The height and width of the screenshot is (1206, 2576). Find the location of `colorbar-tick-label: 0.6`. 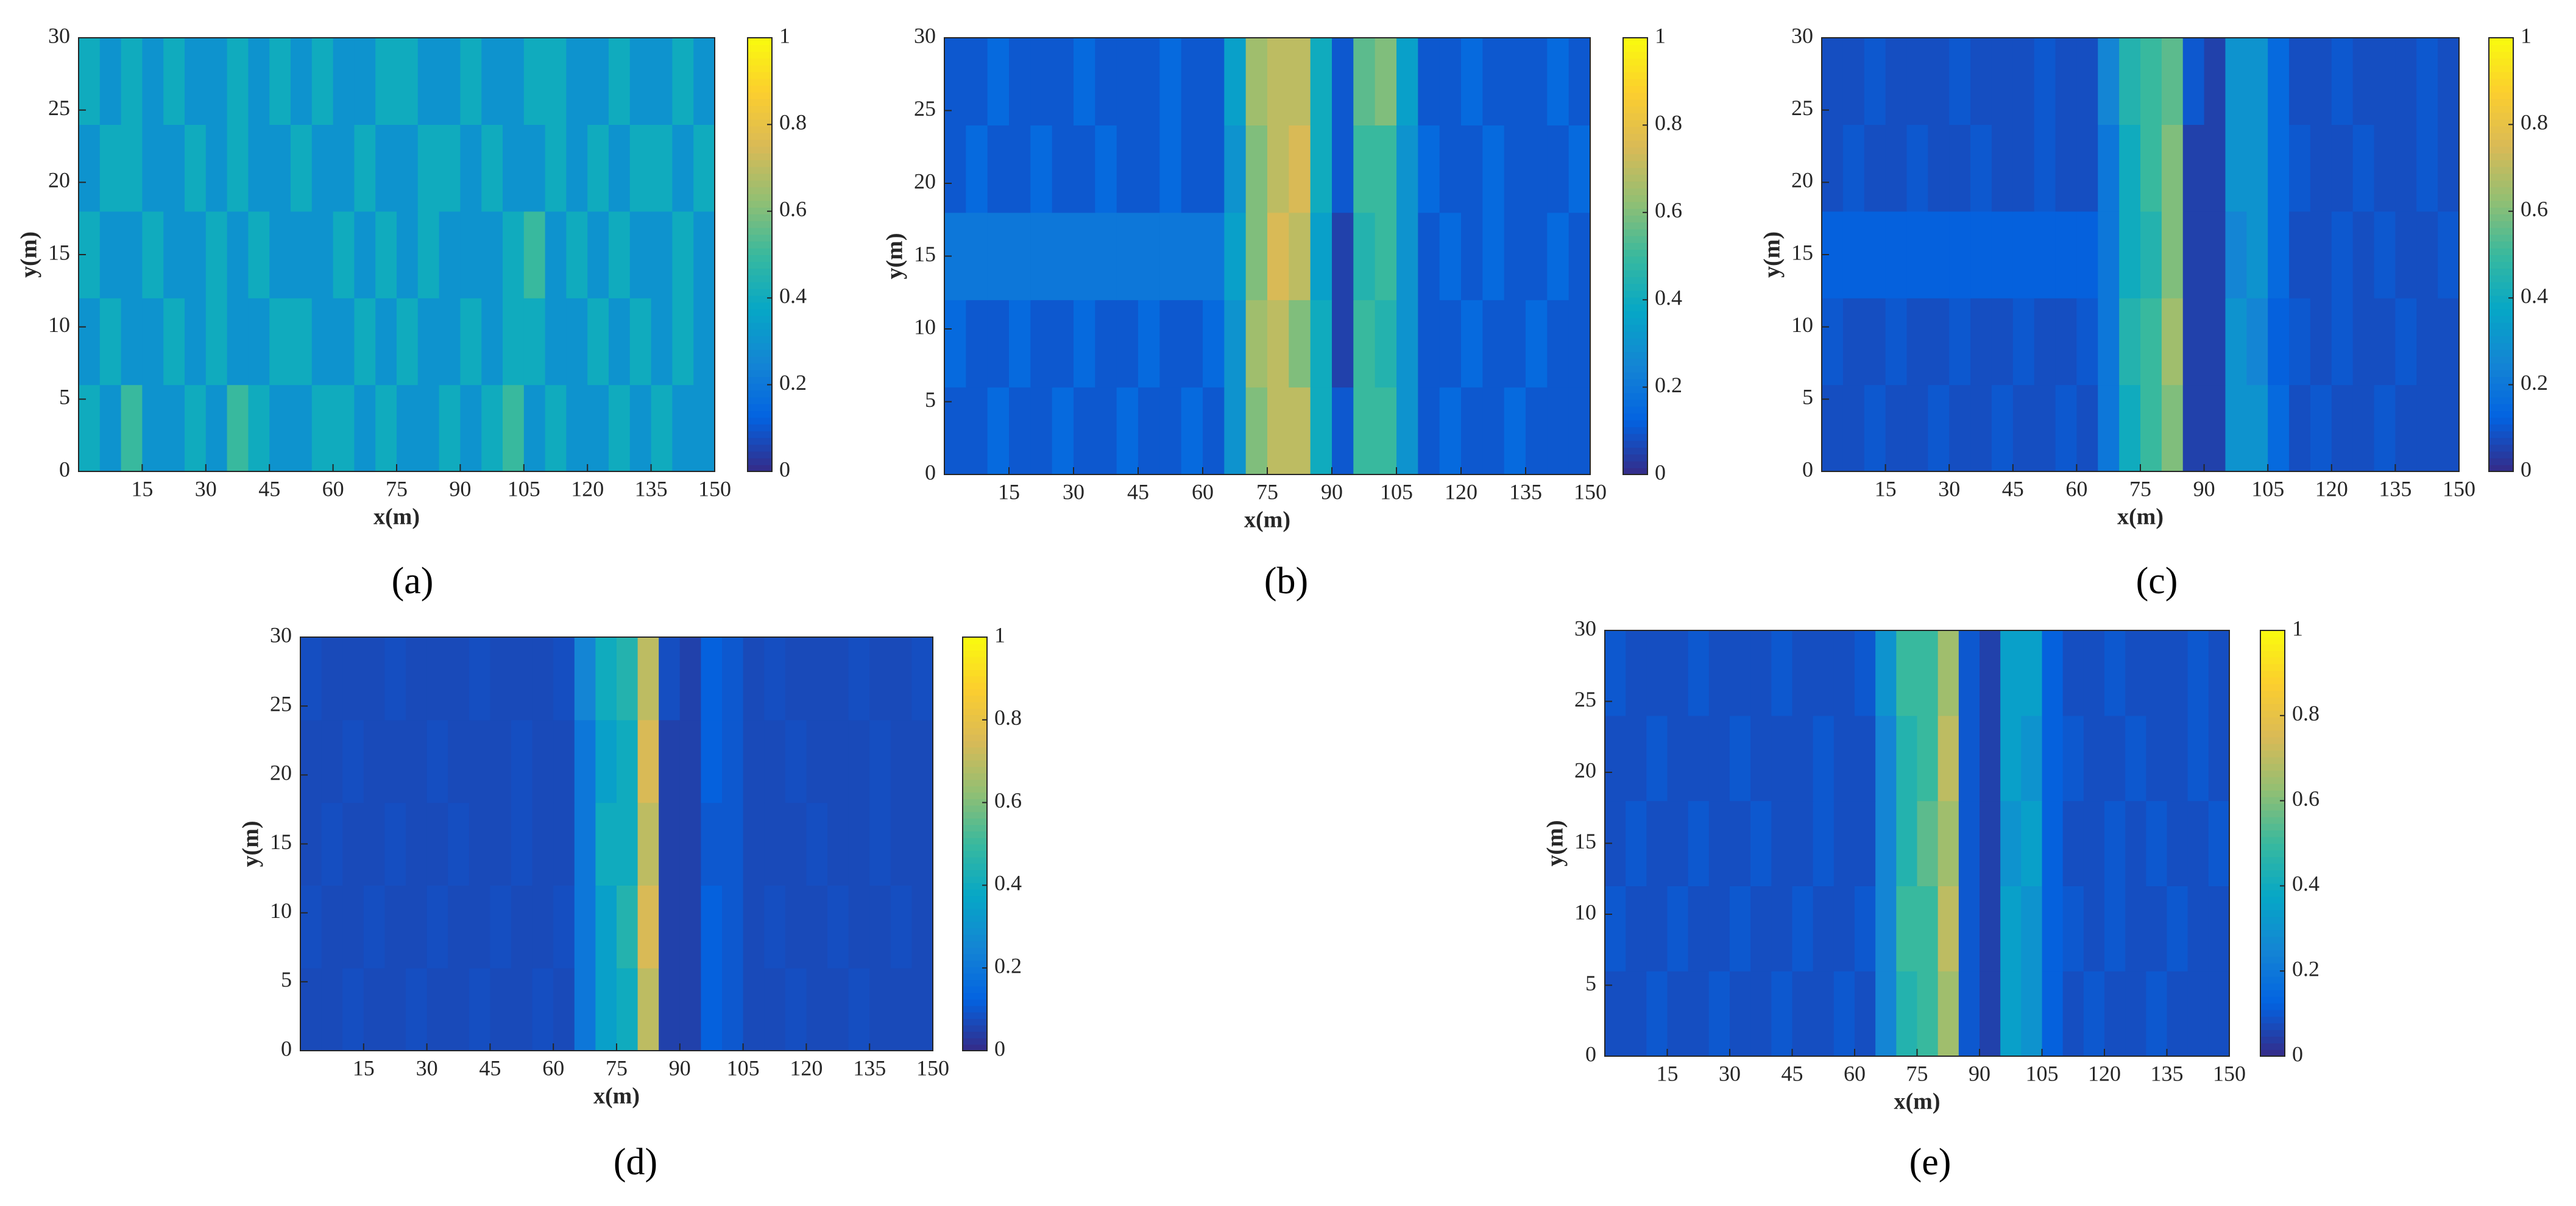

colorbar-tick-label: 0.6 is located at coordinates (1008, 800).